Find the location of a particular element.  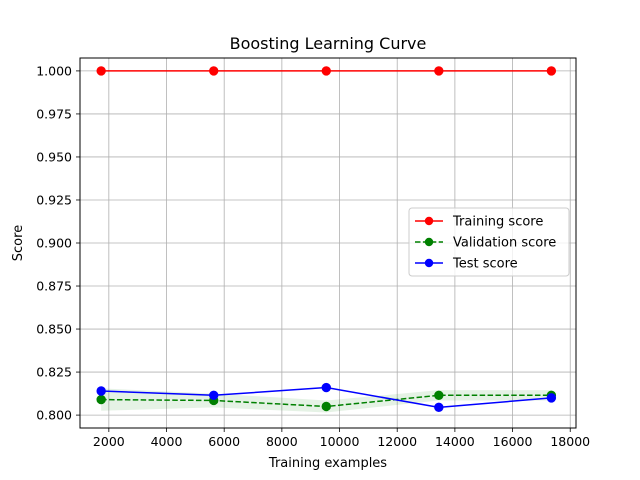

x-tick-label: 12000 is located at coordinates (397, 441).